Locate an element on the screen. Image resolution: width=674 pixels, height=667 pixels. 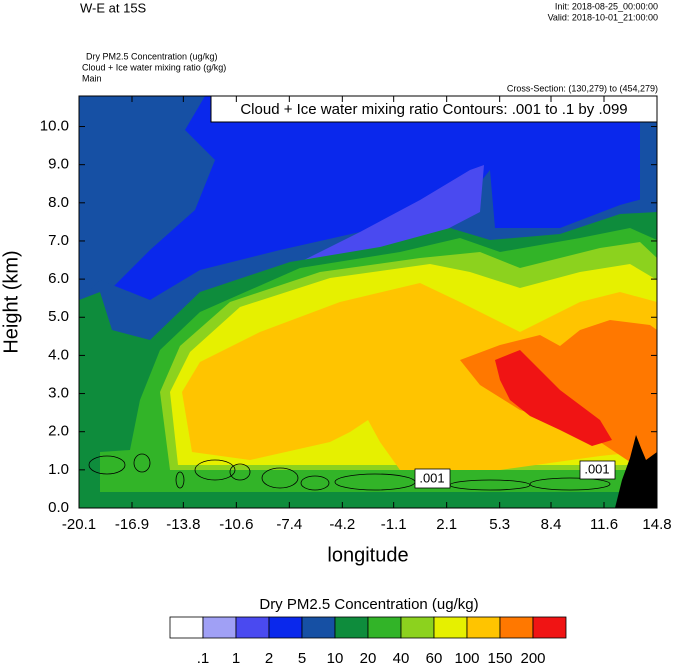
x-tick-label: -7.4 is located at coordinates (289, 524).